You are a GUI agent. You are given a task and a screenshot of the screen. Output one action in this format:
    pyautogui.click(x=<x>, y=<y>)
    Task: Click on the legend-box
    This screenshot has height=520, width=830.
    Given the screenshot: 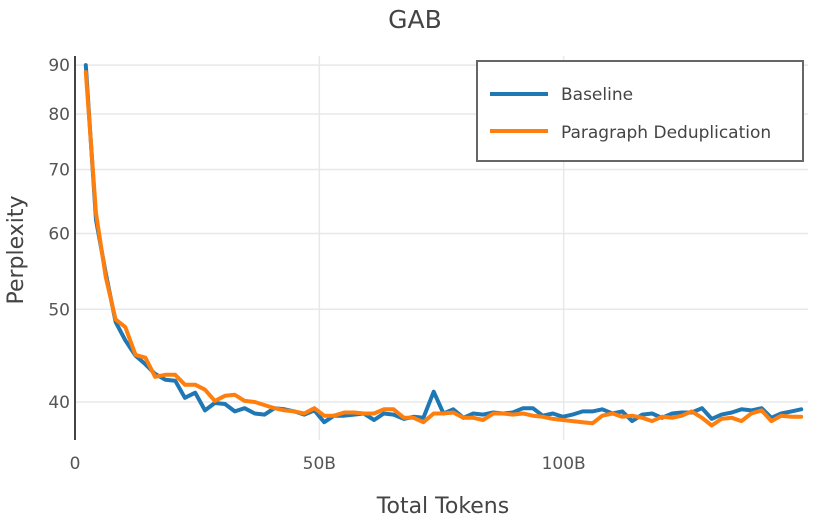 What is the action you would take?
    pyautogui.click(x=640, y=111)
    